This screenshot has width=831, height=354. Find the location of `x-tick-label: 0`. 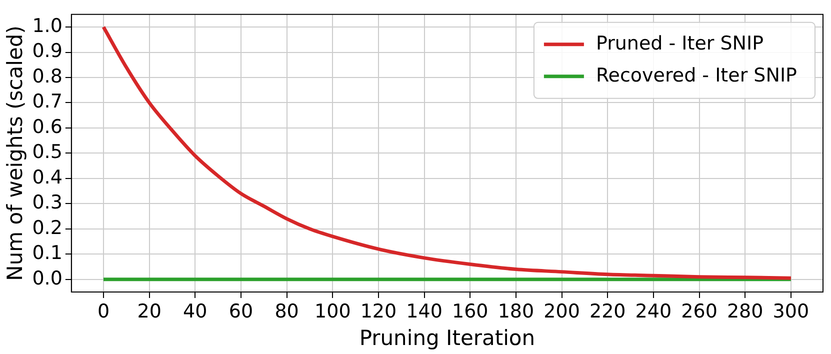

x-tick-label: 0 is located at coordinates (103, 311).